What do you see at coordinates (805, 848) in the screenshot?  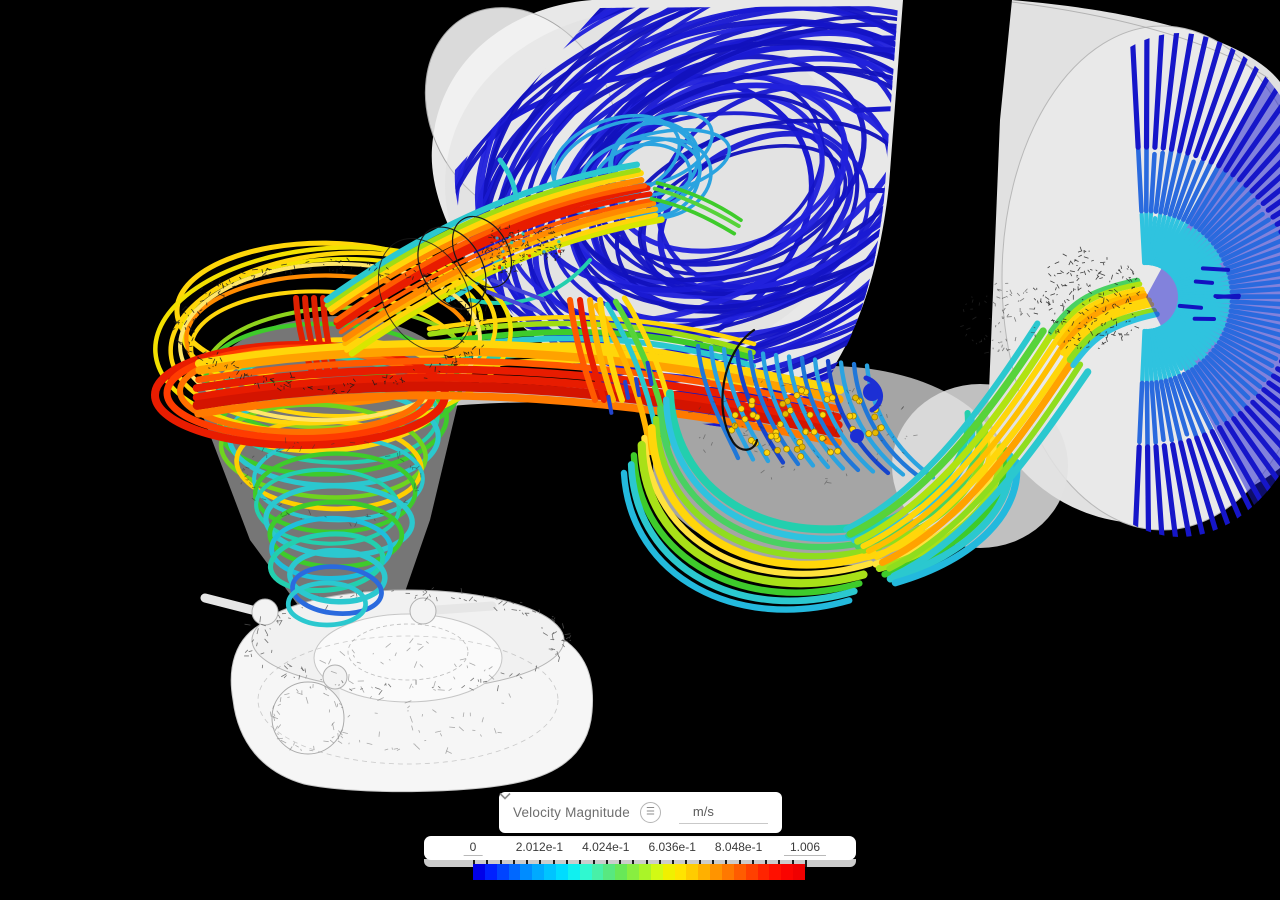 I see `colorbar-tick-label: 1.006` at bounding box center [805, 848].